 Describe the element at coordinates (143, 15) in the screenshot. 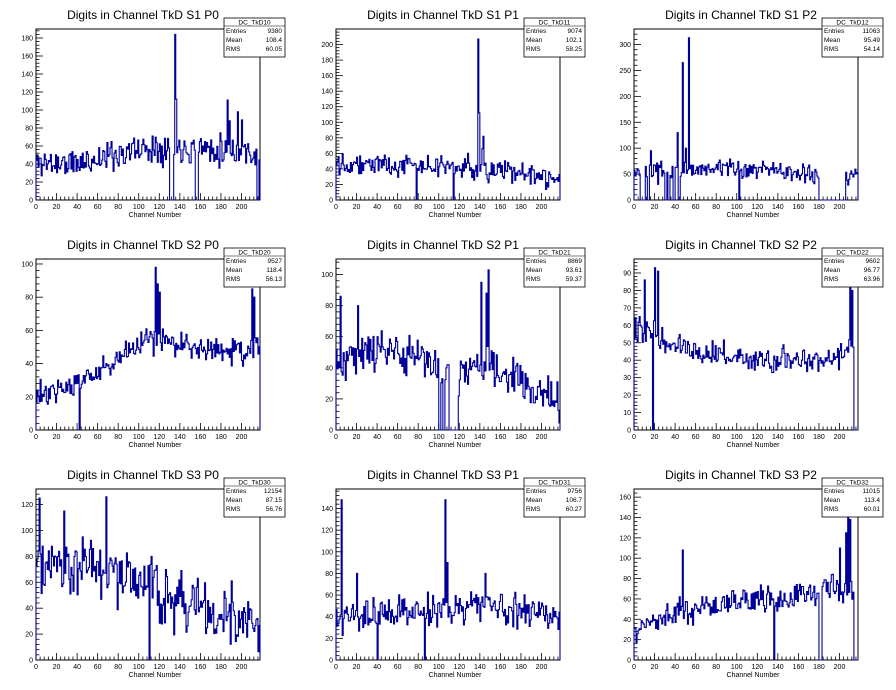

I see `chart-title: Digits in Channel TkD S1 P0` at that location.